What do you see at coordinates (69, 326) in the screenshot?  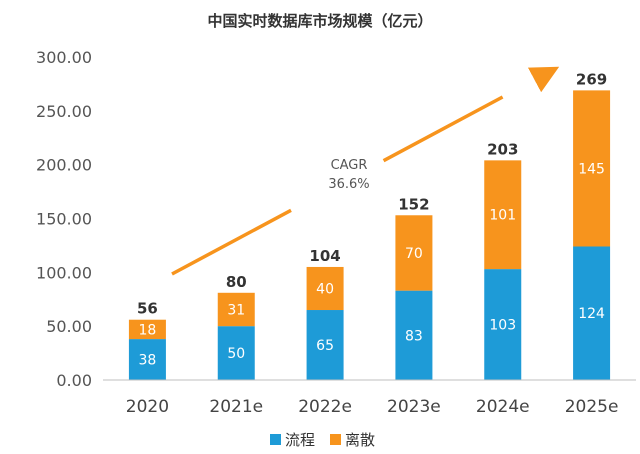 I see `y-tick-label: 50.00` at bounding box center [69, 326].